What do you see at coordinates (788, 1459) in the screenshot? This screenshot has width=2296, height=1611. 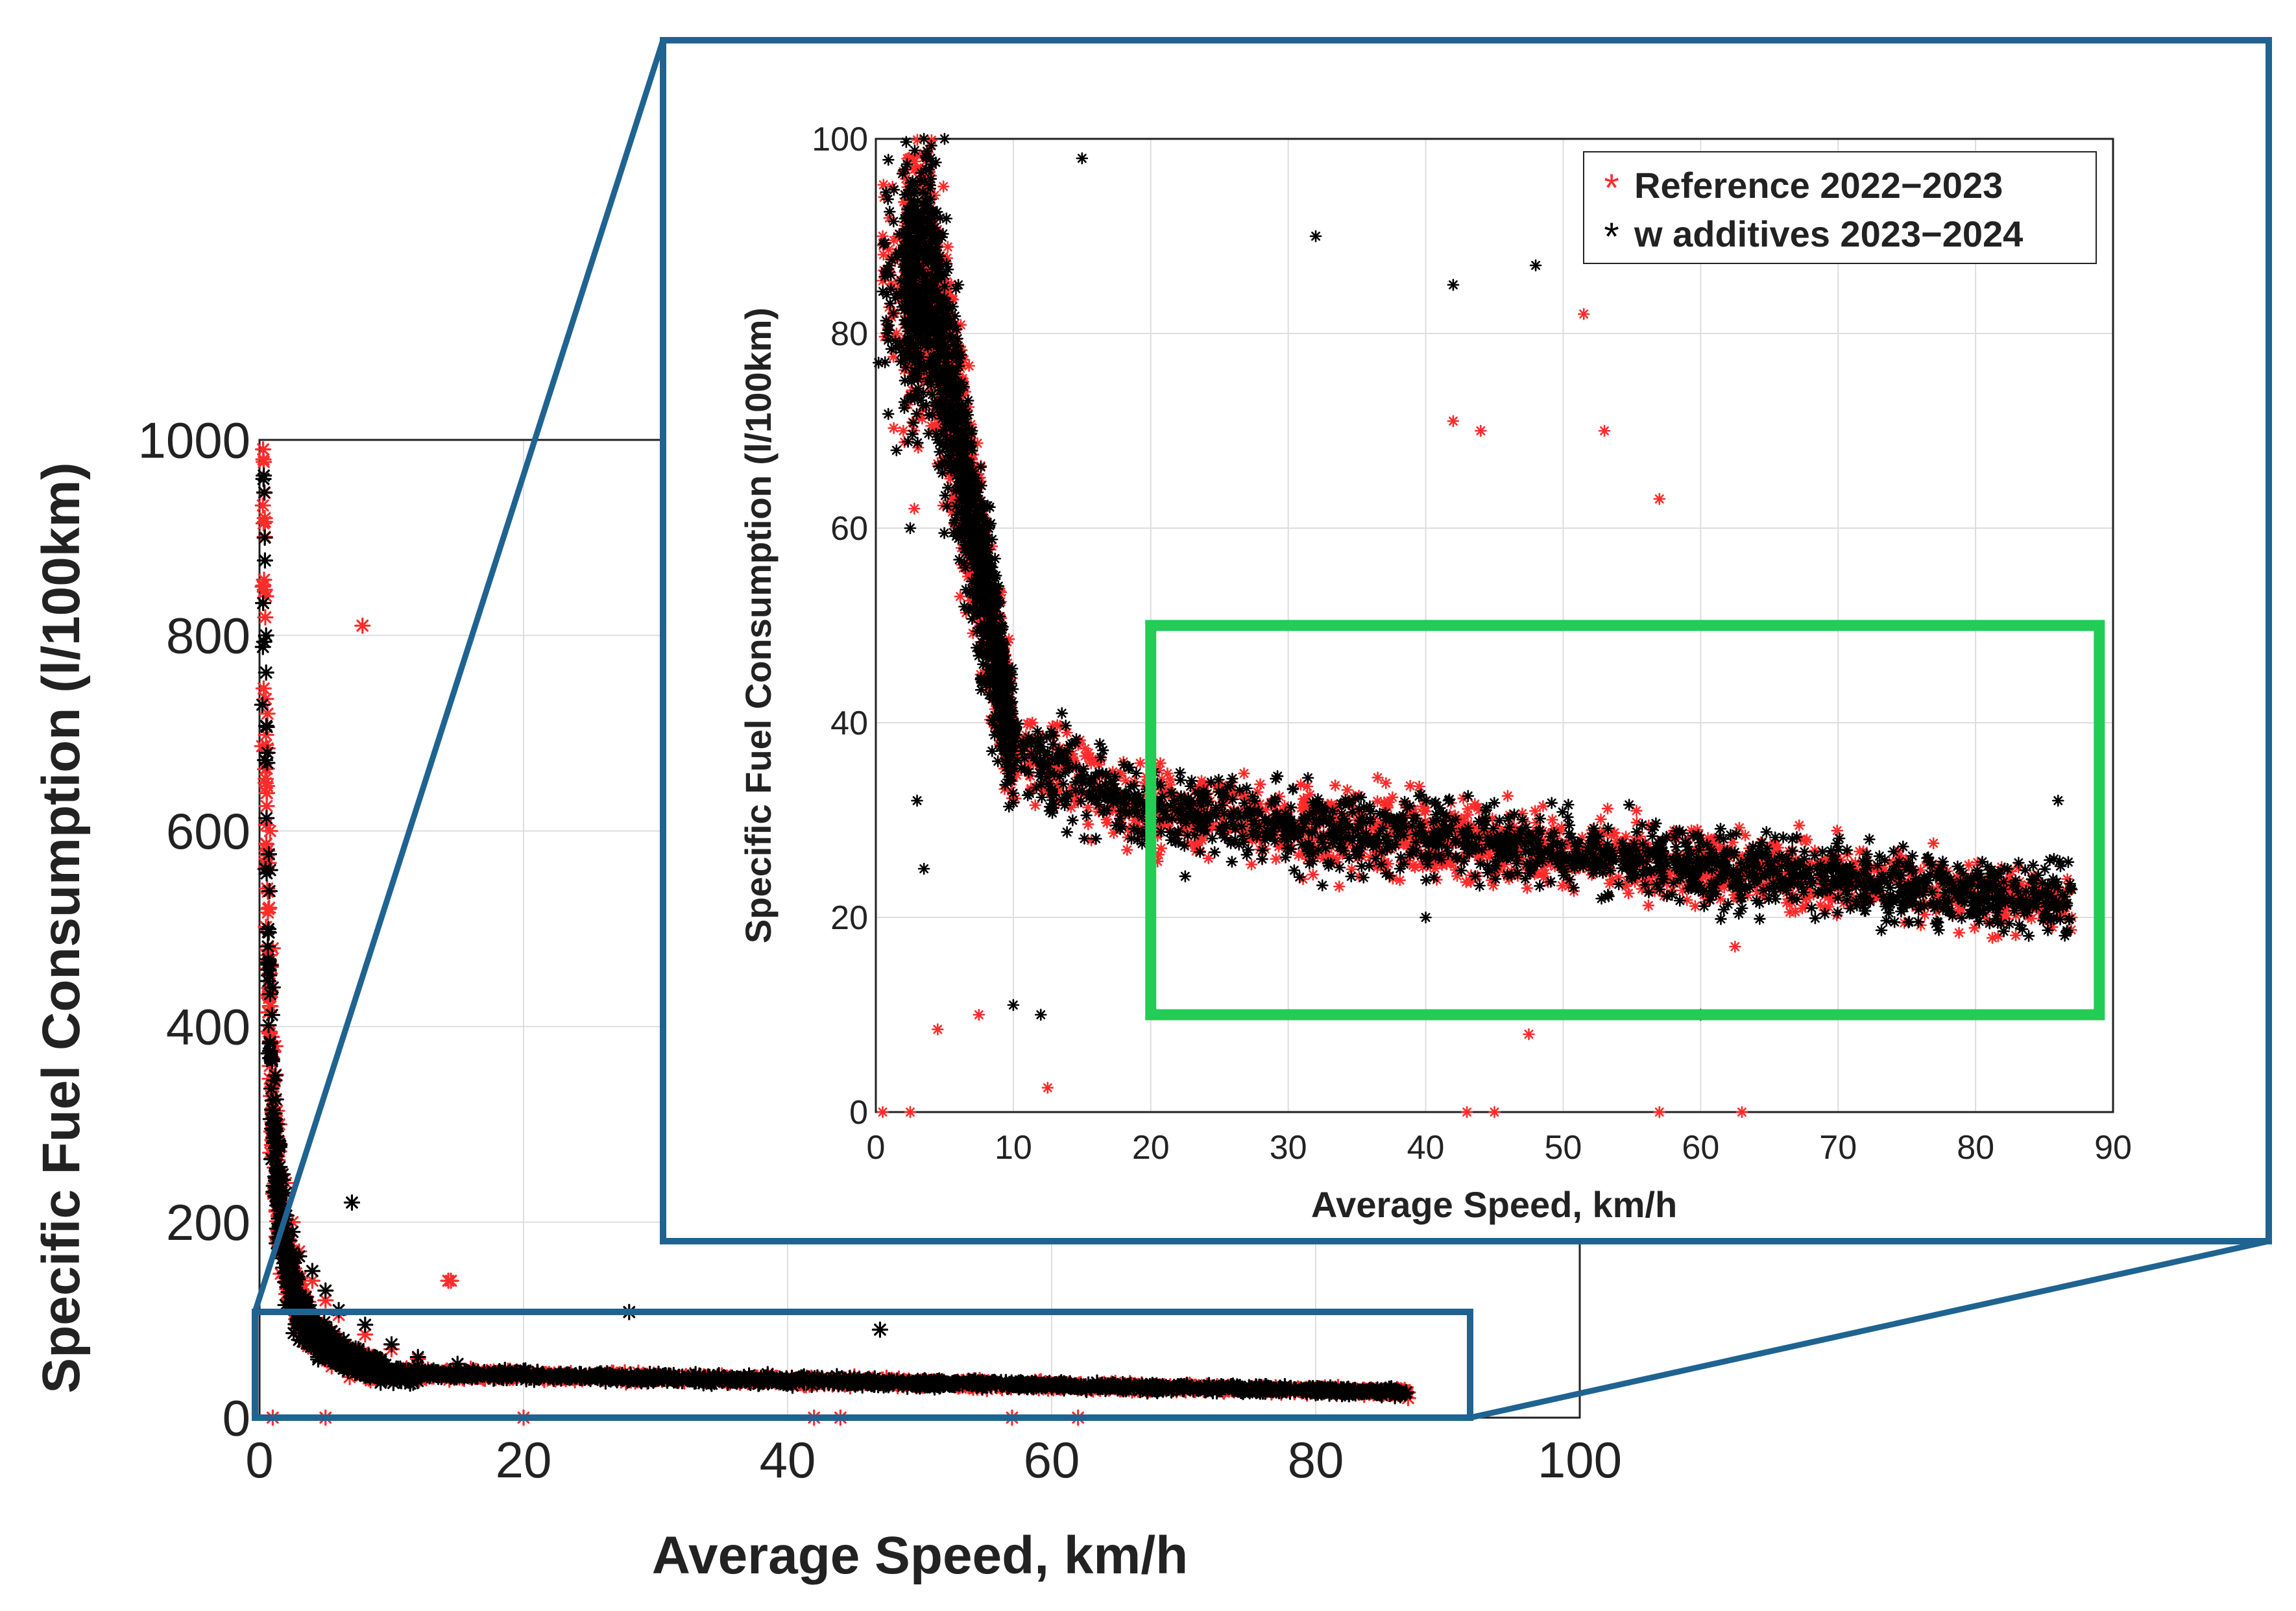 I see `x-tick-label: 40` at bounding box center [788, 1459].